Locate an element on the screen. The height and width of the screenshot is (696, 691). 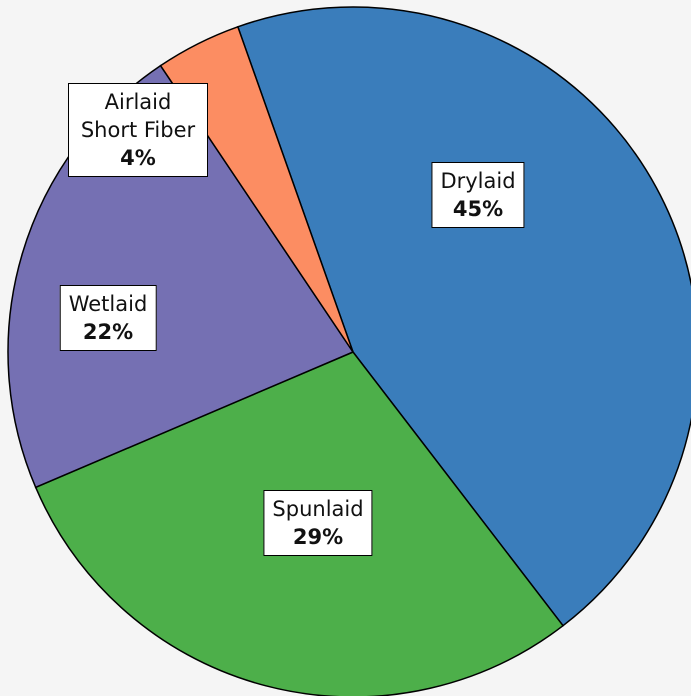
pie-slice is located at coordinates (256, 189).